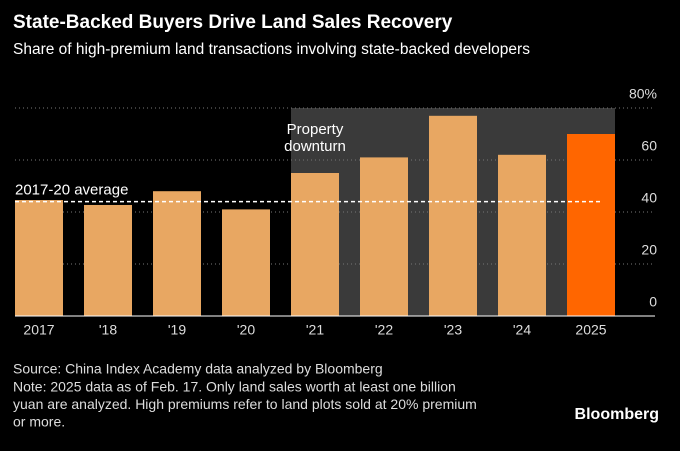 The width and height of the screenshot is (680, 451). Describe the element at coordinates (649, 250) in the screenshot. I see `y-tick-label: 20` at that location.